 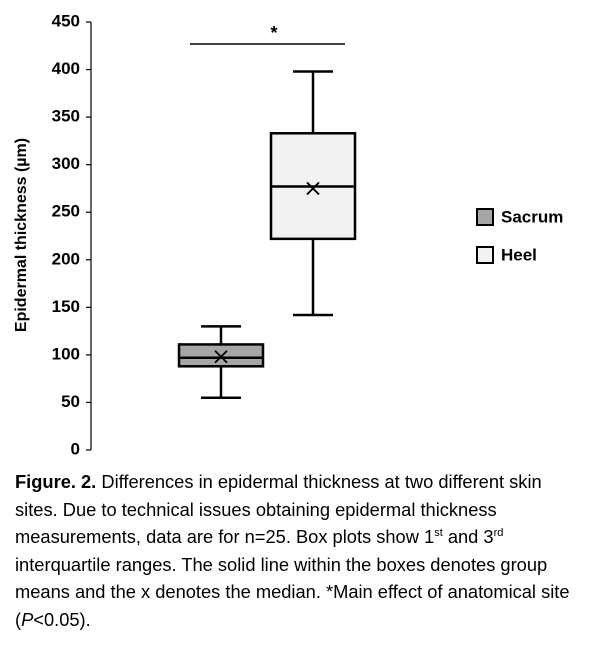 I want to click on caption-run: rd, so click(x=498, y=532).